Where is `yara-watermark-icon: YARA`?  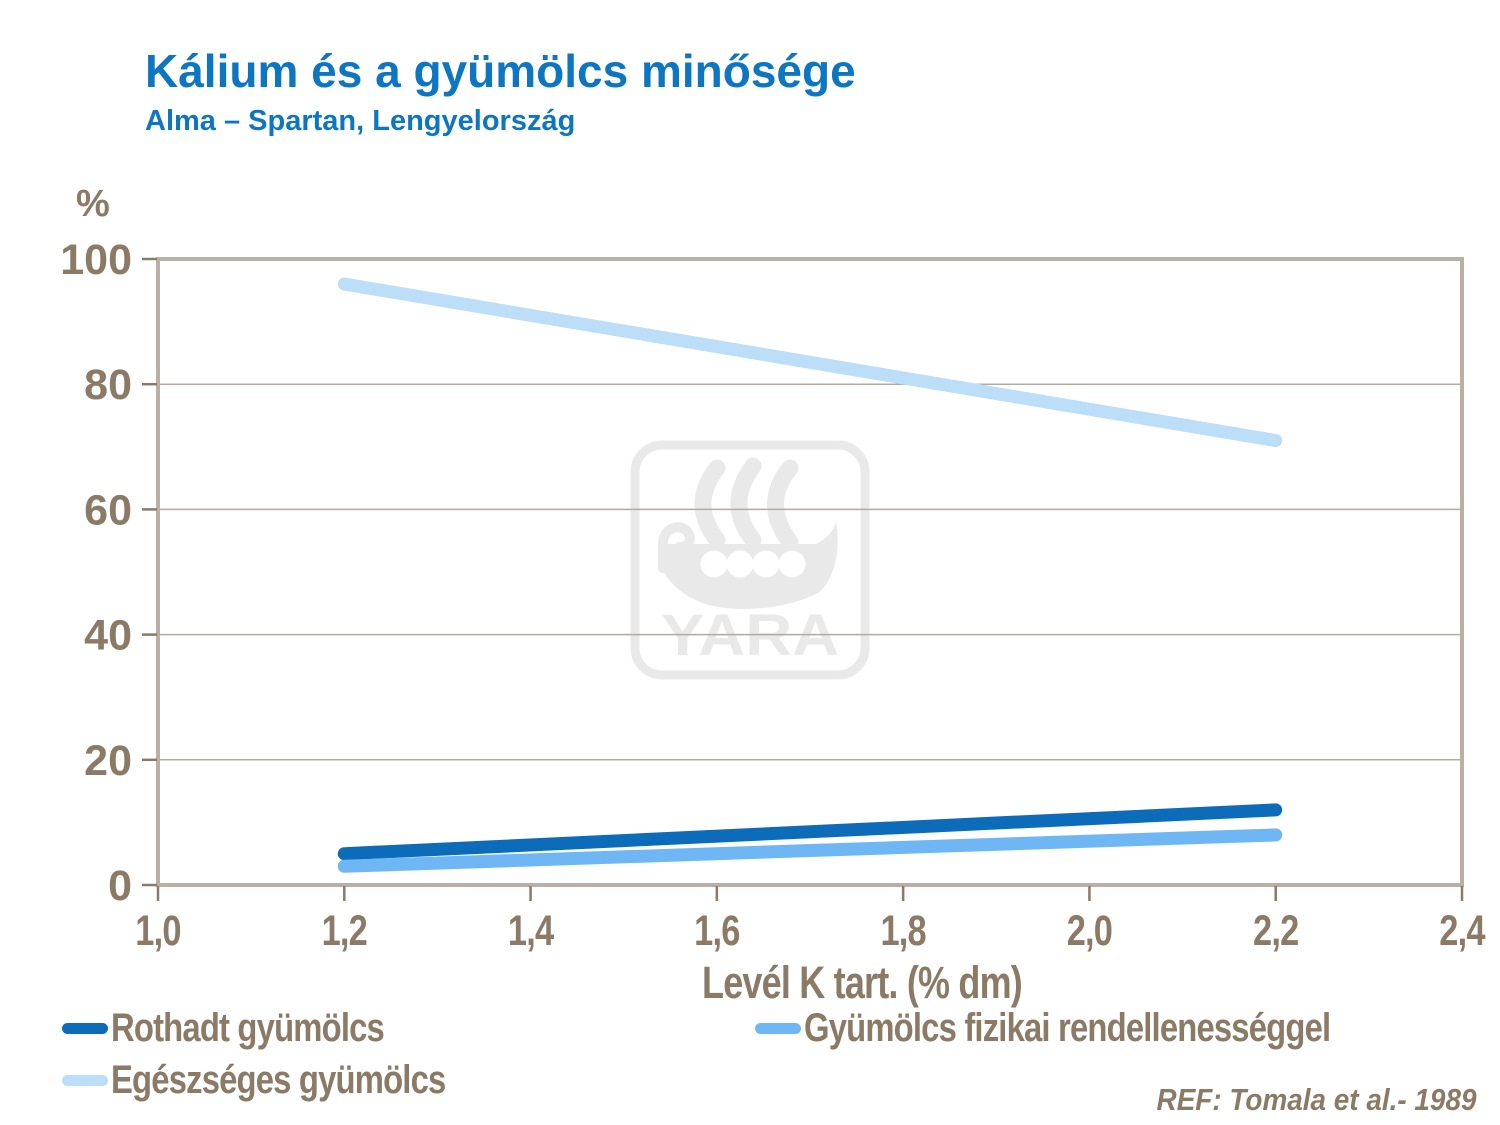
yara-watermark-icon: YARA is located at coordinates (750, 560).